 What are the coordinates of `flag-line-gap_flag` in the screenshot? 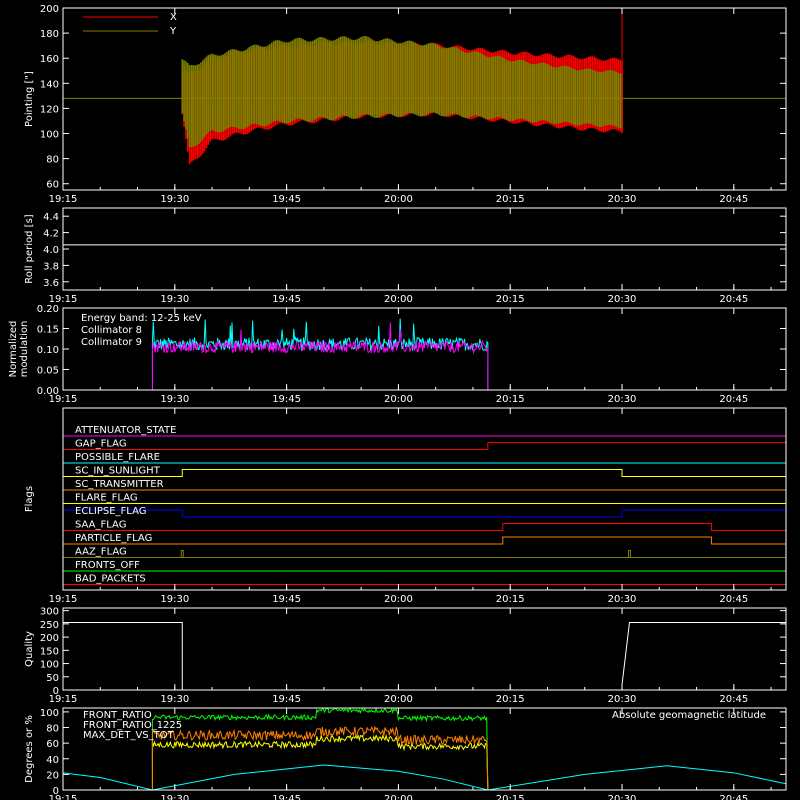 It's located at (424, 446).